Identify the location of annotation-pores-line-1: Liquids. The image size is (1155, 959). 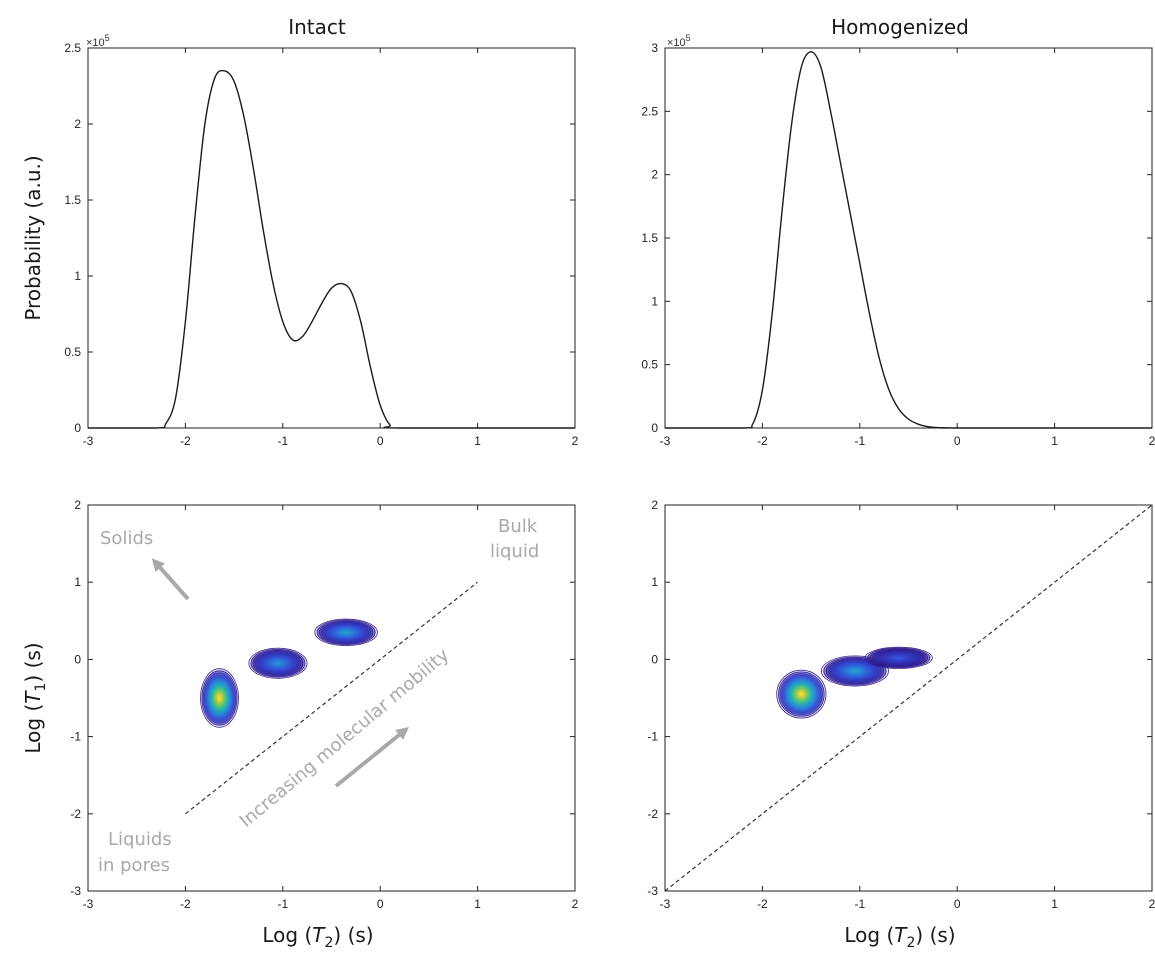
(140, 839).